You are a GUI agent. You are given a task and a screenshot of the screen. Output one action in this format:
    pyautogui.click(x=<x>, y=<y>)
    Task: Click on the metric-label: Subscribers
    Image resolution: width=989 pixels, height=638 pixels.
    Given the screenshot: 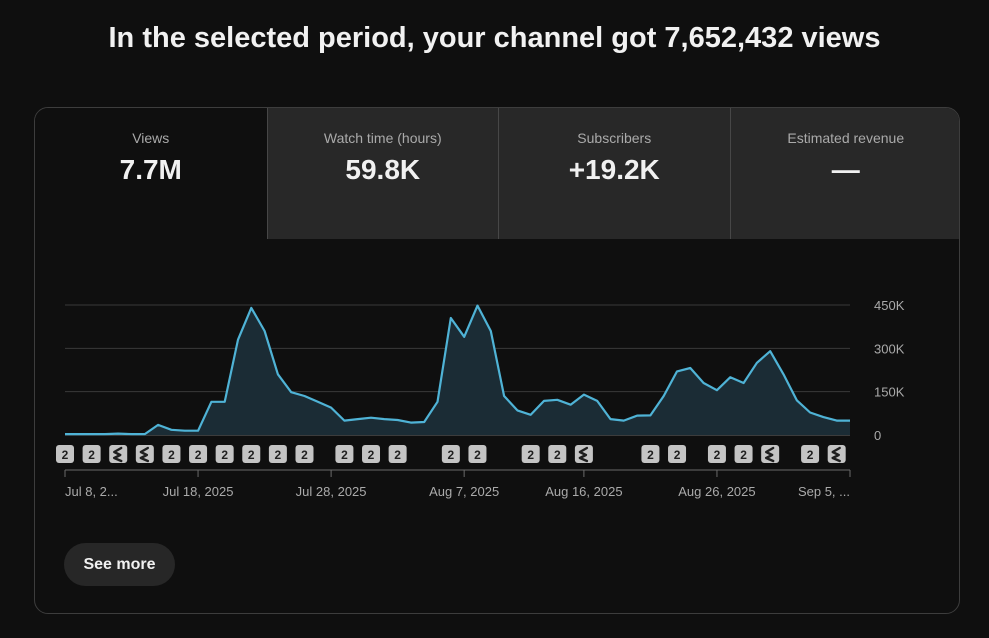 What is the action you would take?
    pyautogui.click(x=614, y=138)
    